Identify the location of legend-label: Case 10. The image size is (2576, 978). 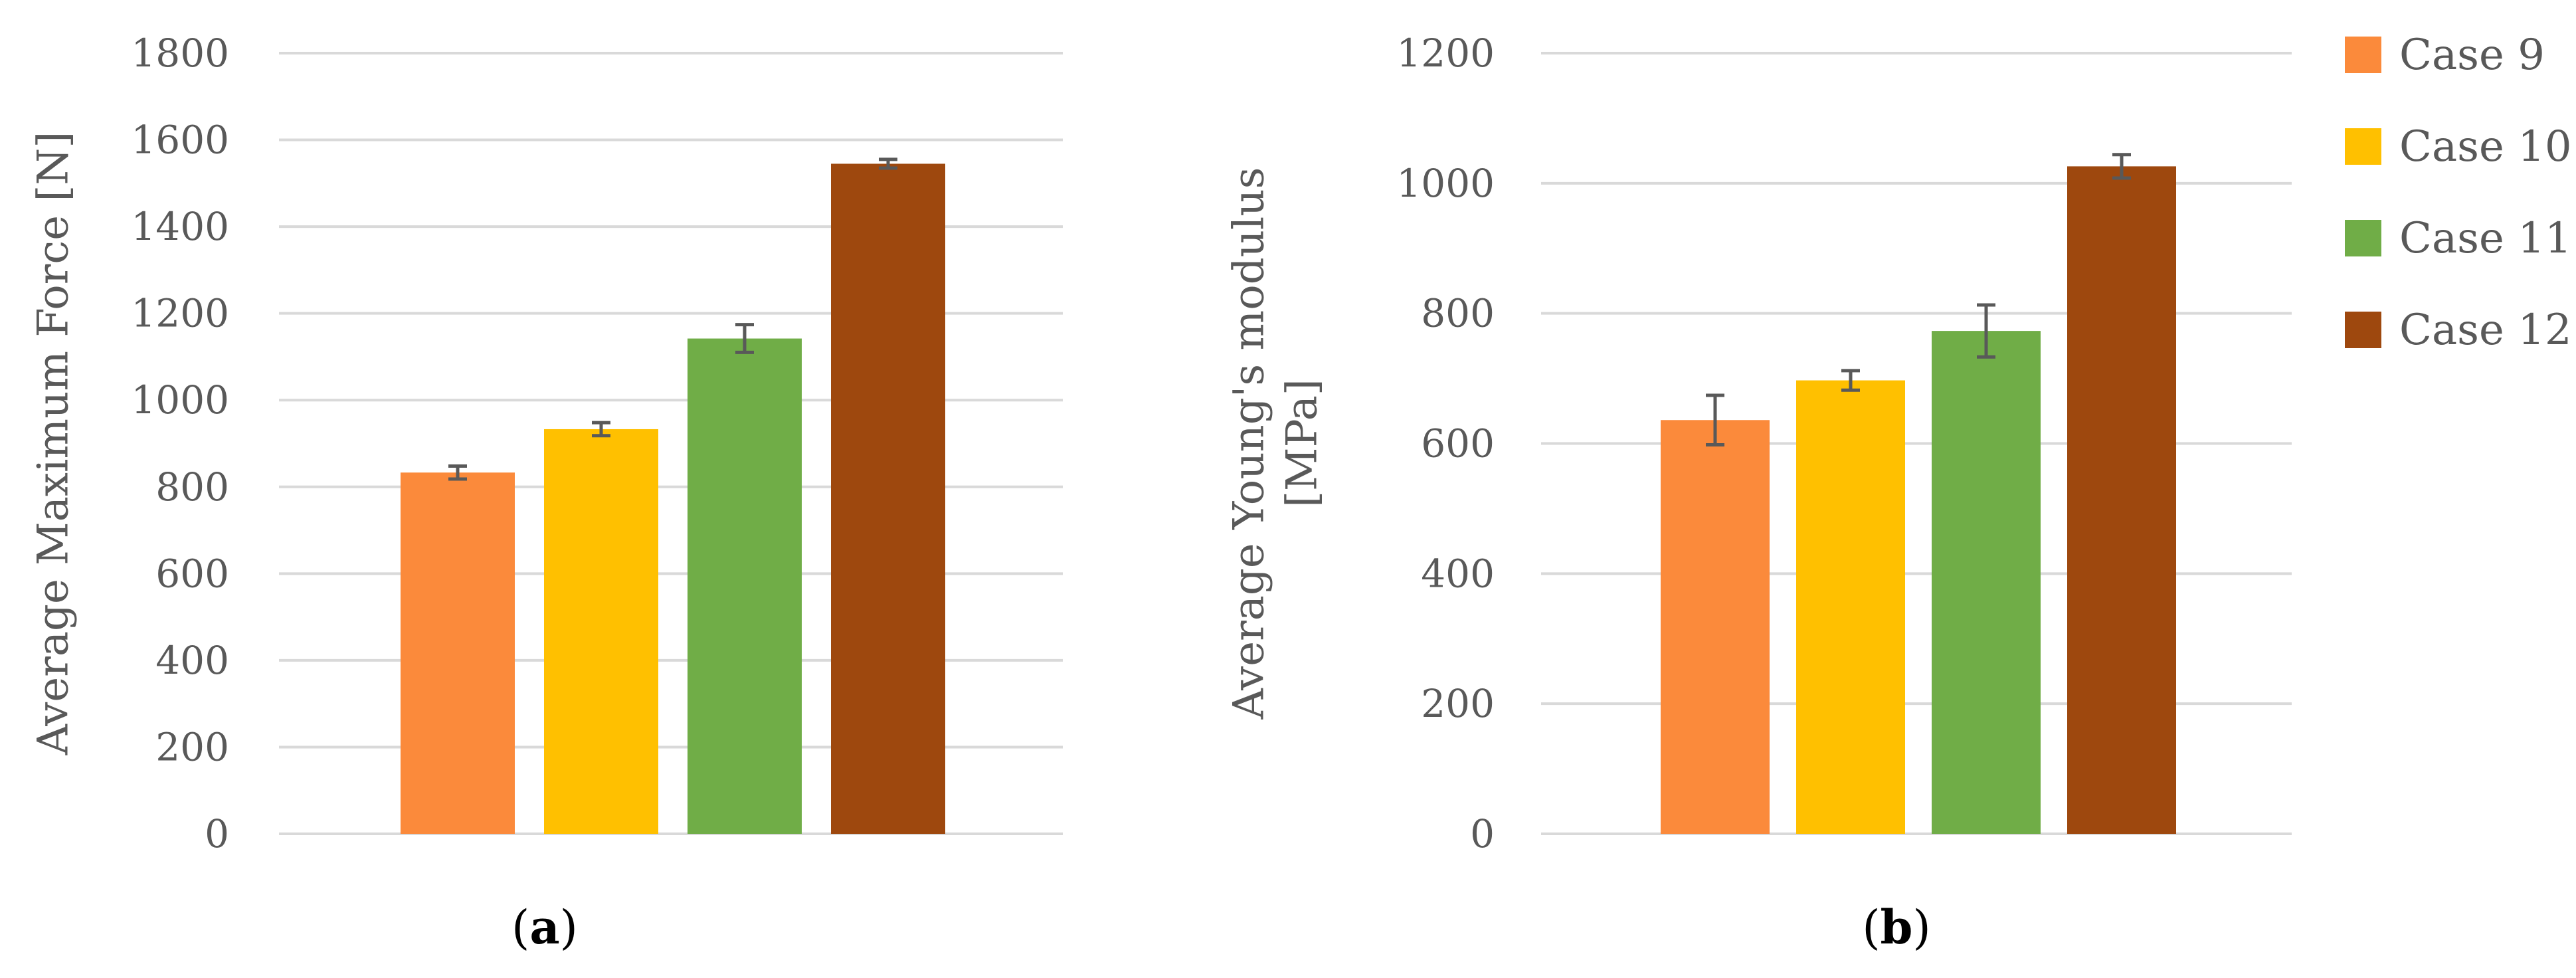
(2485, 146).